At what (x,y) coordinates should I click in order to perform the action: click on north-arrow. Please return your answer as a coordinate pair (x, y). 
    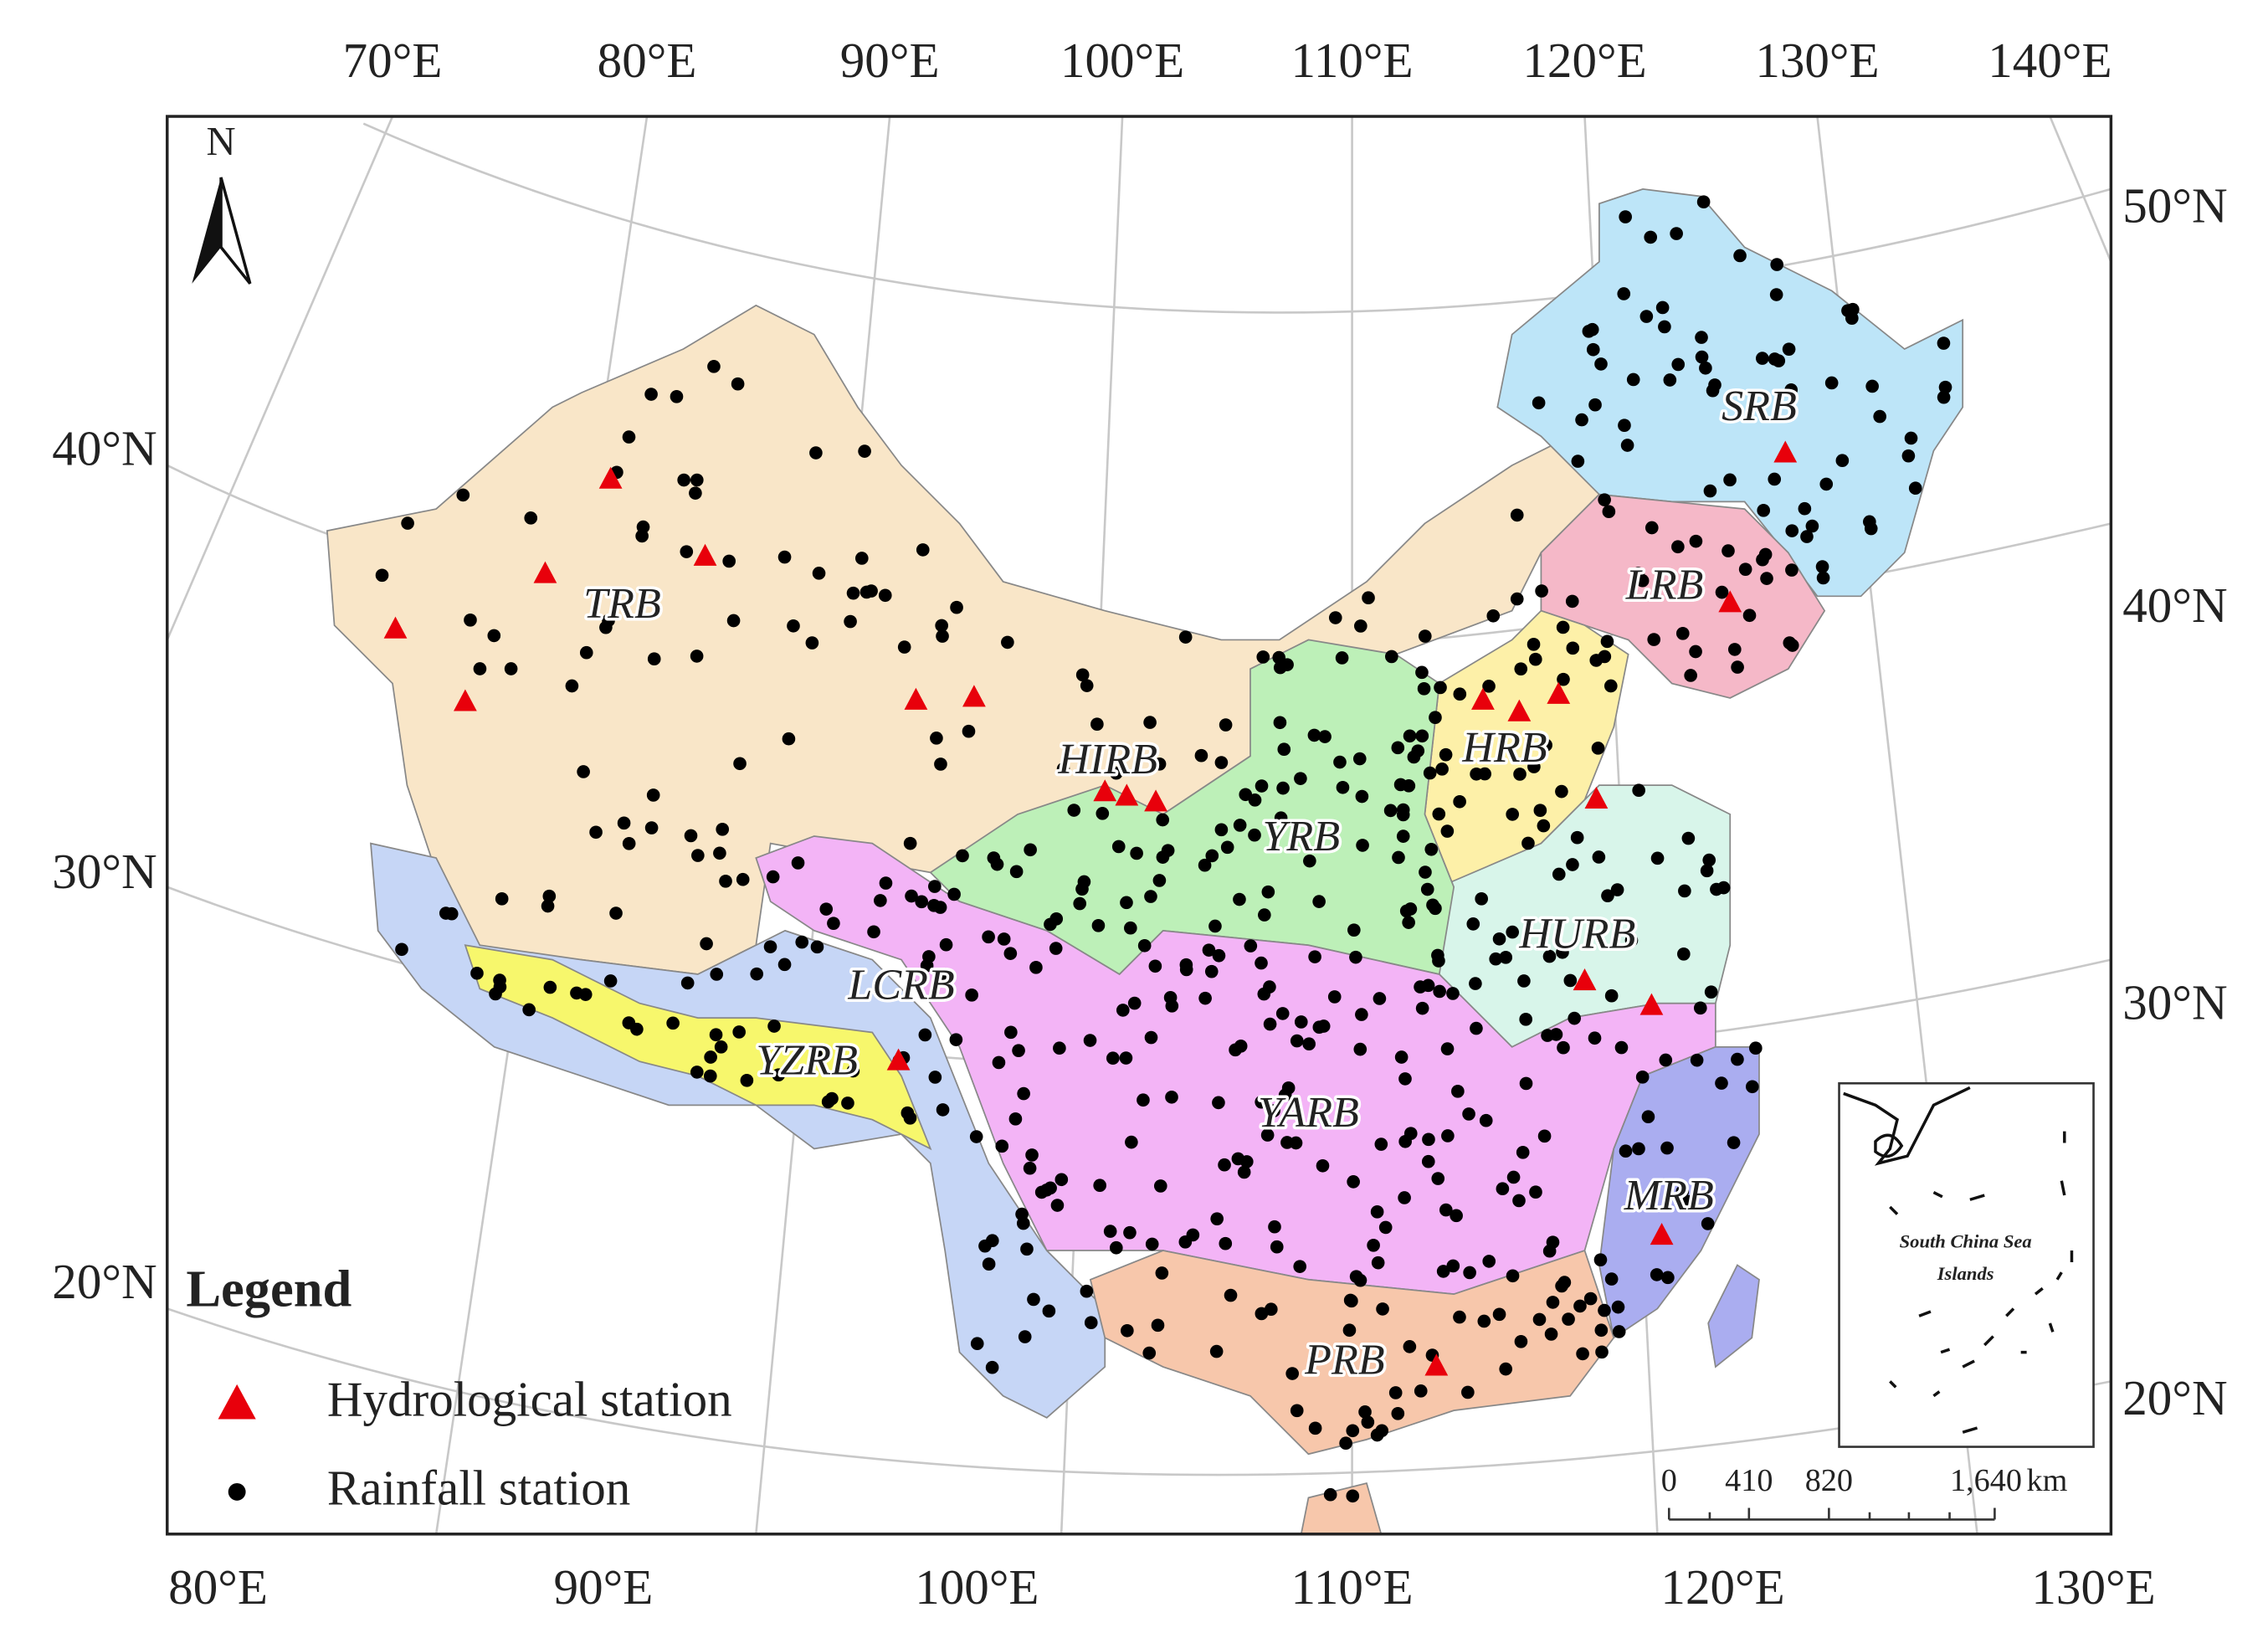
    Looking at the image, I should click on (236, 231).